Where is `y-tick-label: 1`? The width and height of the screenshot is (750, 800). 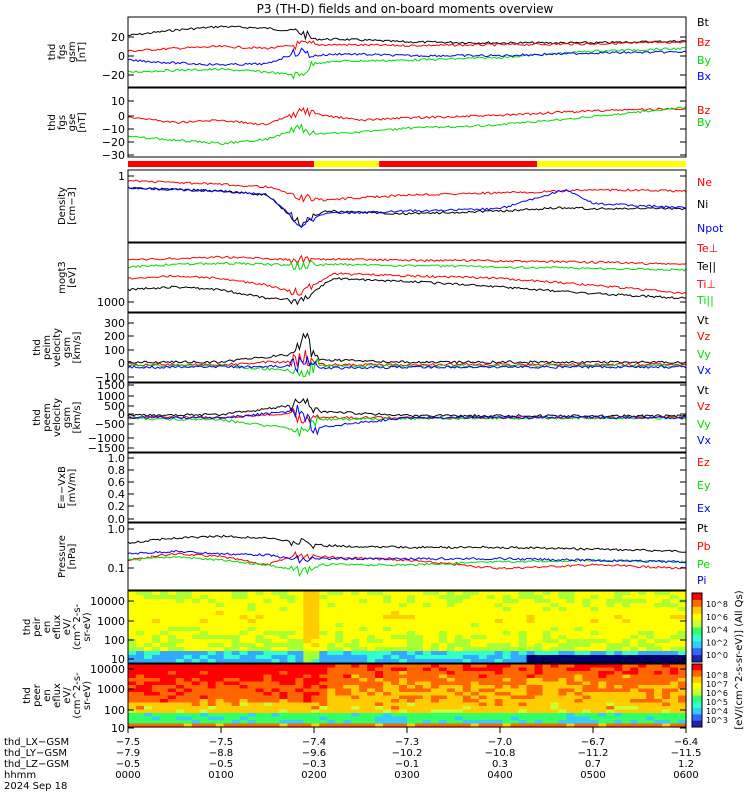 y-tick-label: 1 is located at coordinates (121, 176).